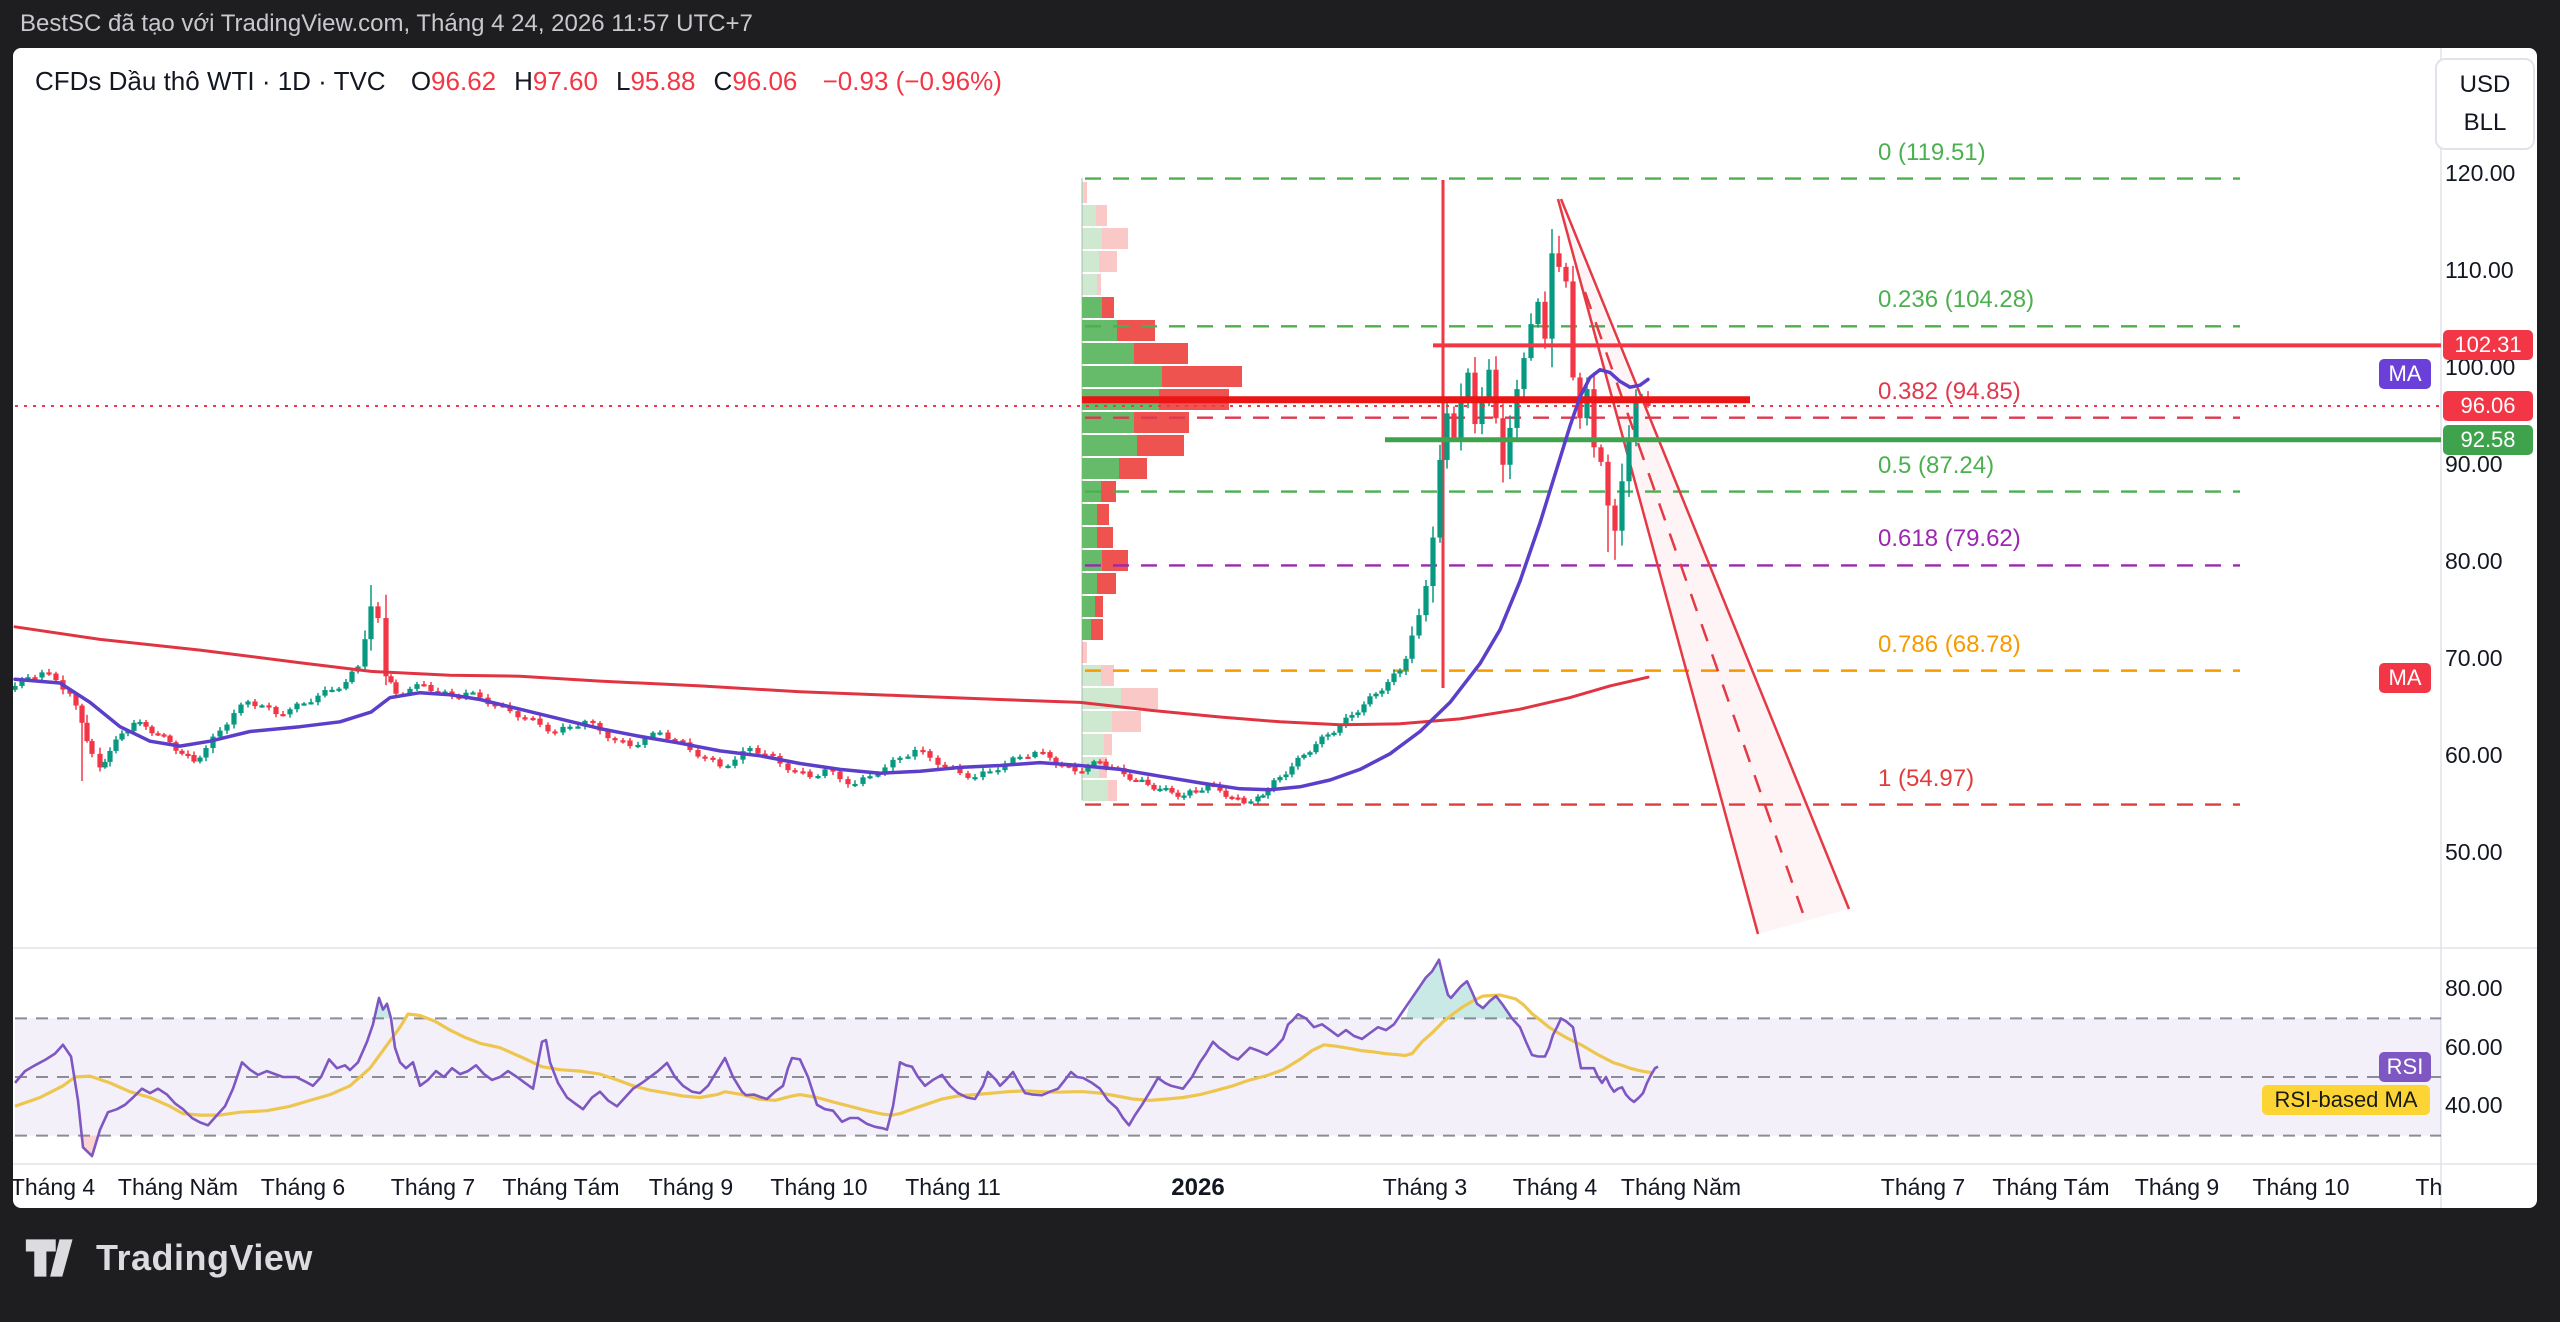 The height and width of the screenshot is (1322, 2560). What do you see at coordinates (663, 81) in the screenshot?
I see `ohlc-value: 95.88` at bounding box center [663, 81].